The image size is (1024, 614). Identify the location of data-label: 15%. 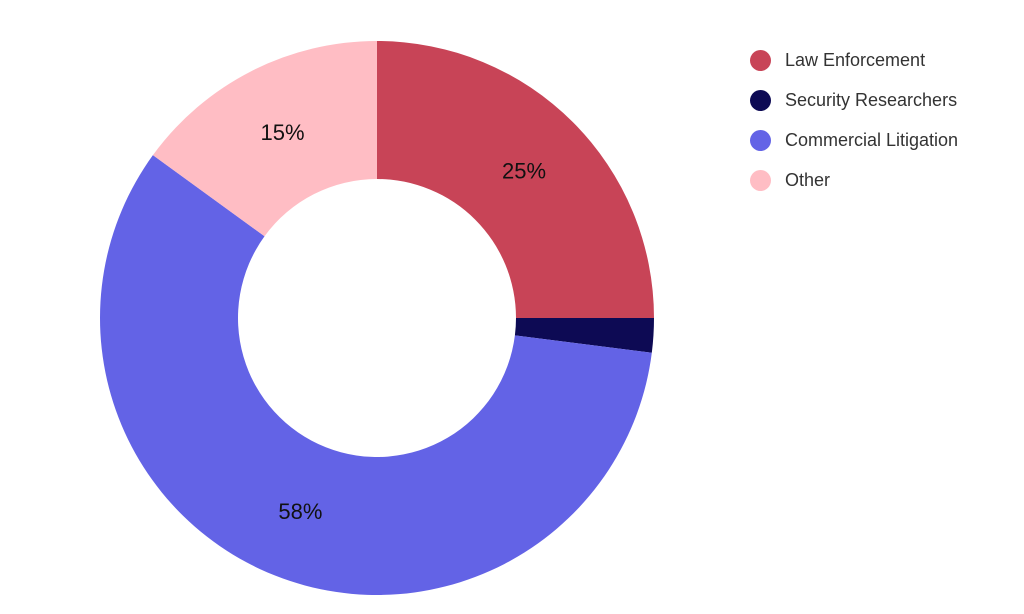
(283, 132).